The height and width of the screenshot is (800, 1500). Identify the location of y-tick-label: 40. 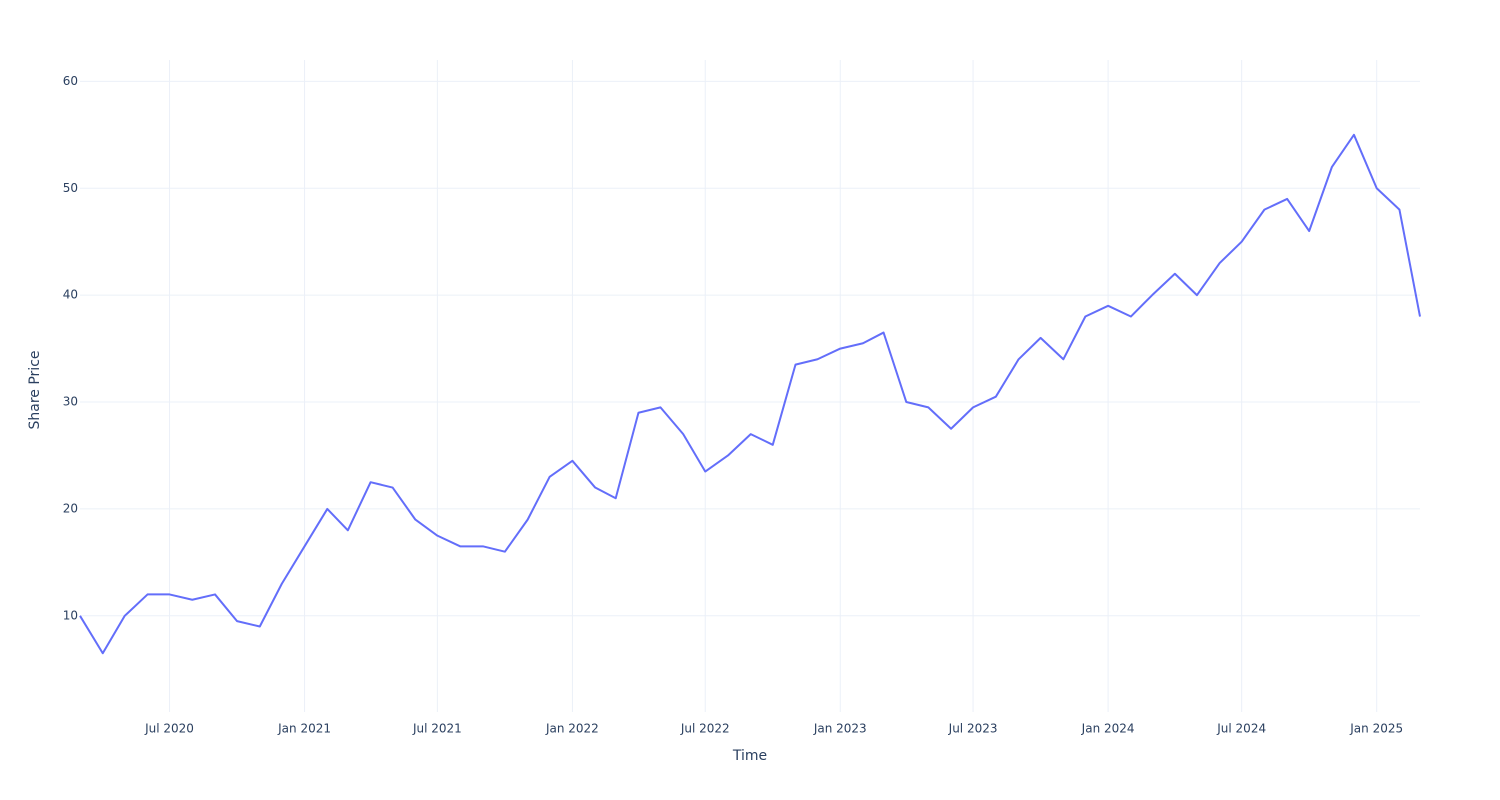
(70, 295).